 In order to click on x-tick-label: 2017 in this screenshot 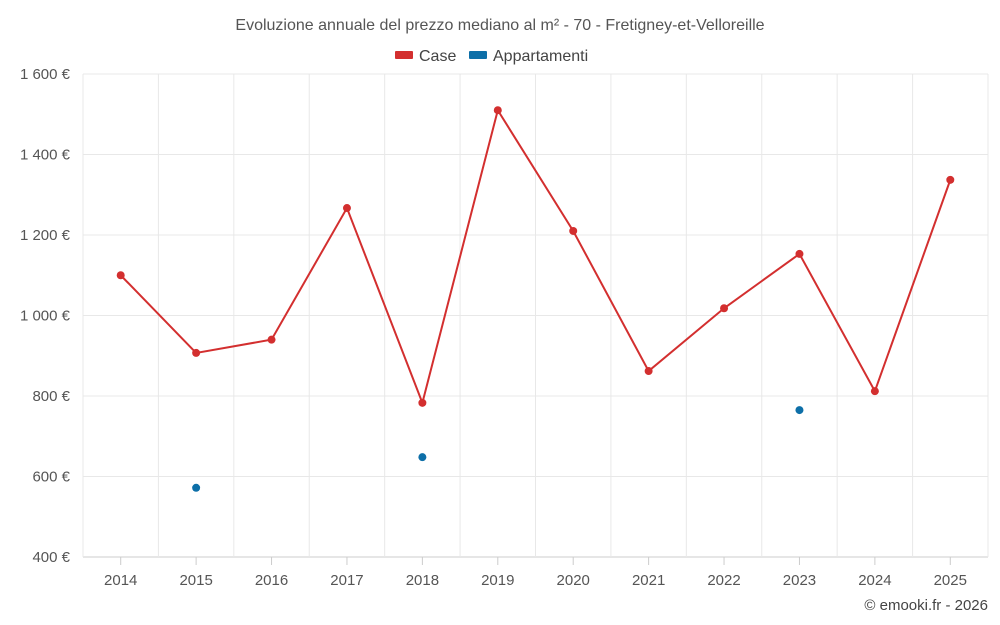, I will do `click(346, 580)`.